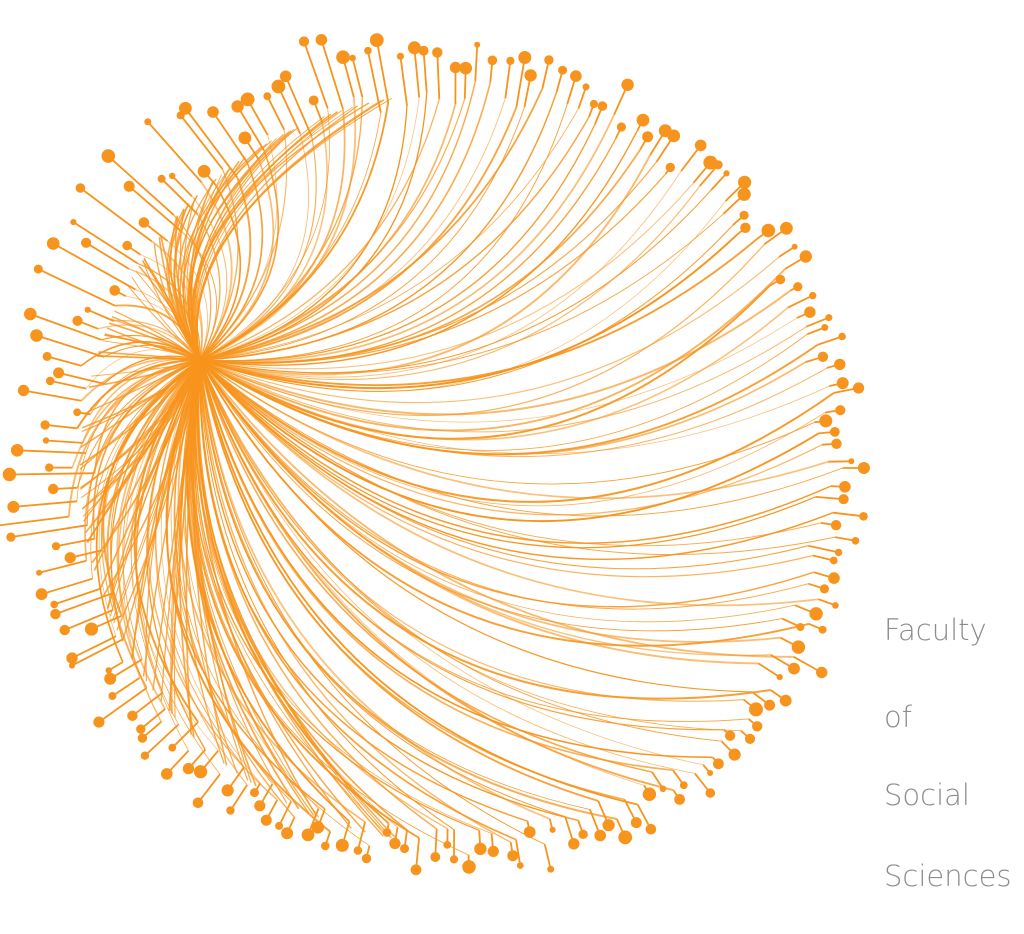 This screenshot has width=1024, height=934. I want to click on label-line: Social, so click(927, 795).